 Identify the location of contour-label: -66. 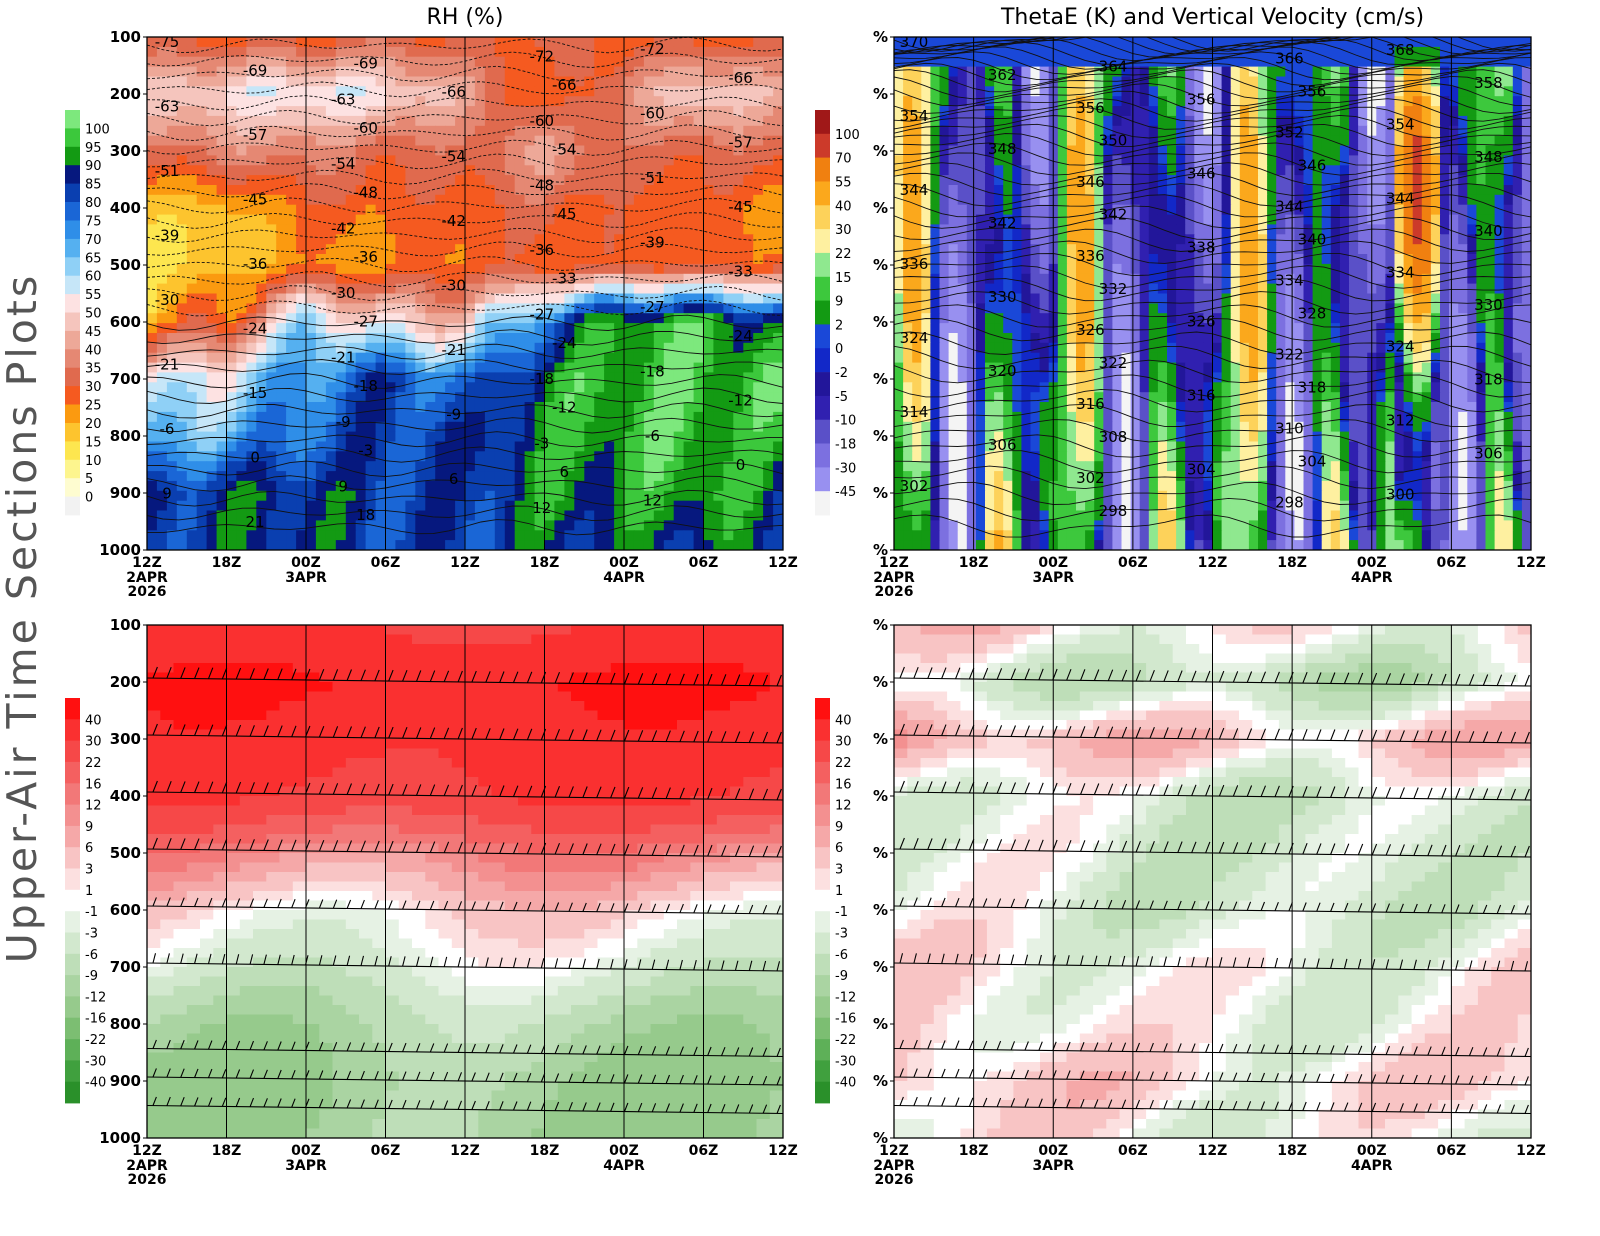
(453, 92).